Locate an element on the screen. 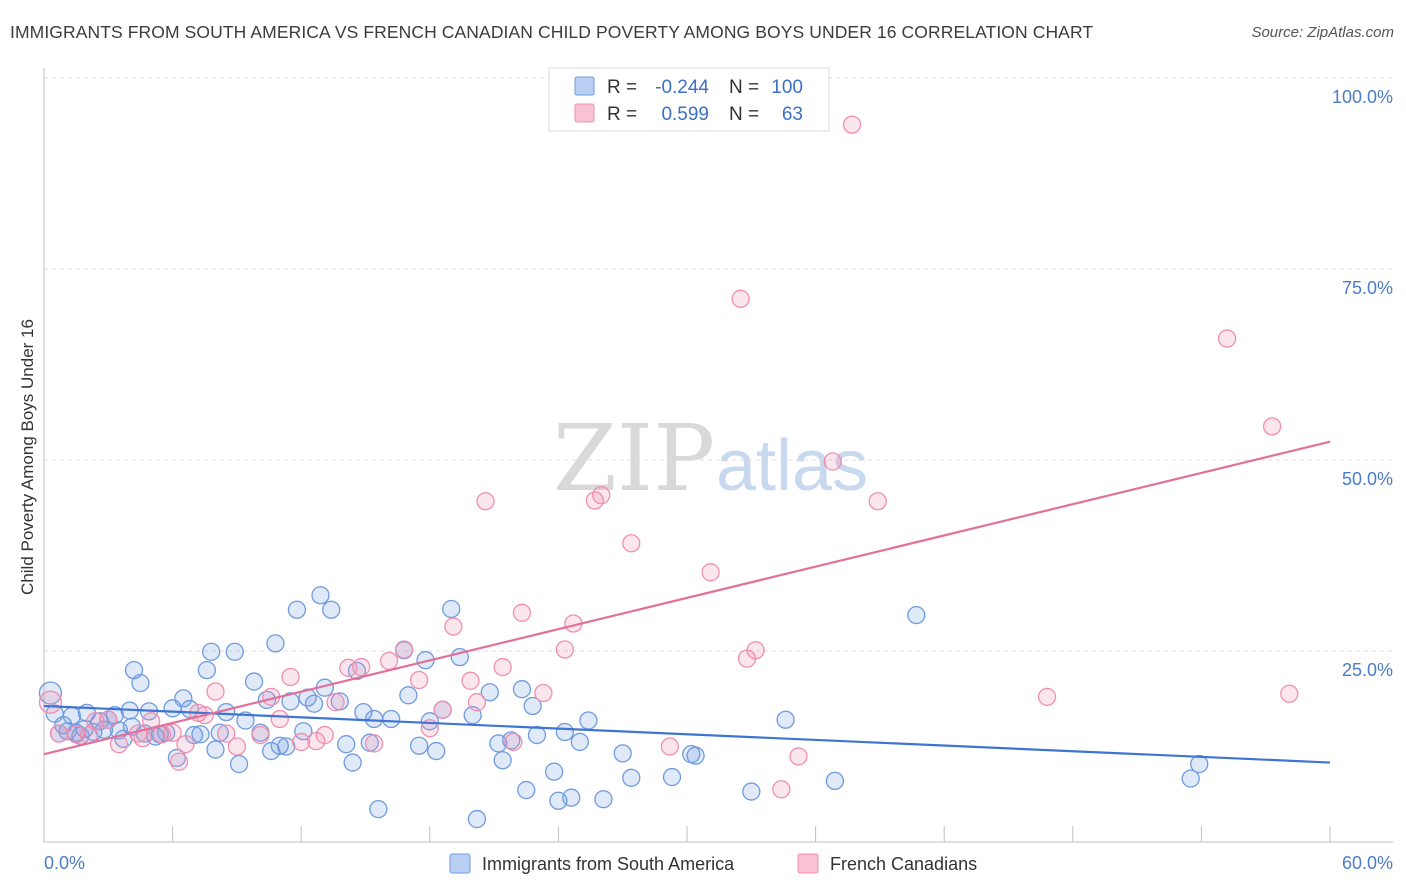 The image size is (1406, 892). legend-swatch-french-canadians is located at coordinates (808, 863).